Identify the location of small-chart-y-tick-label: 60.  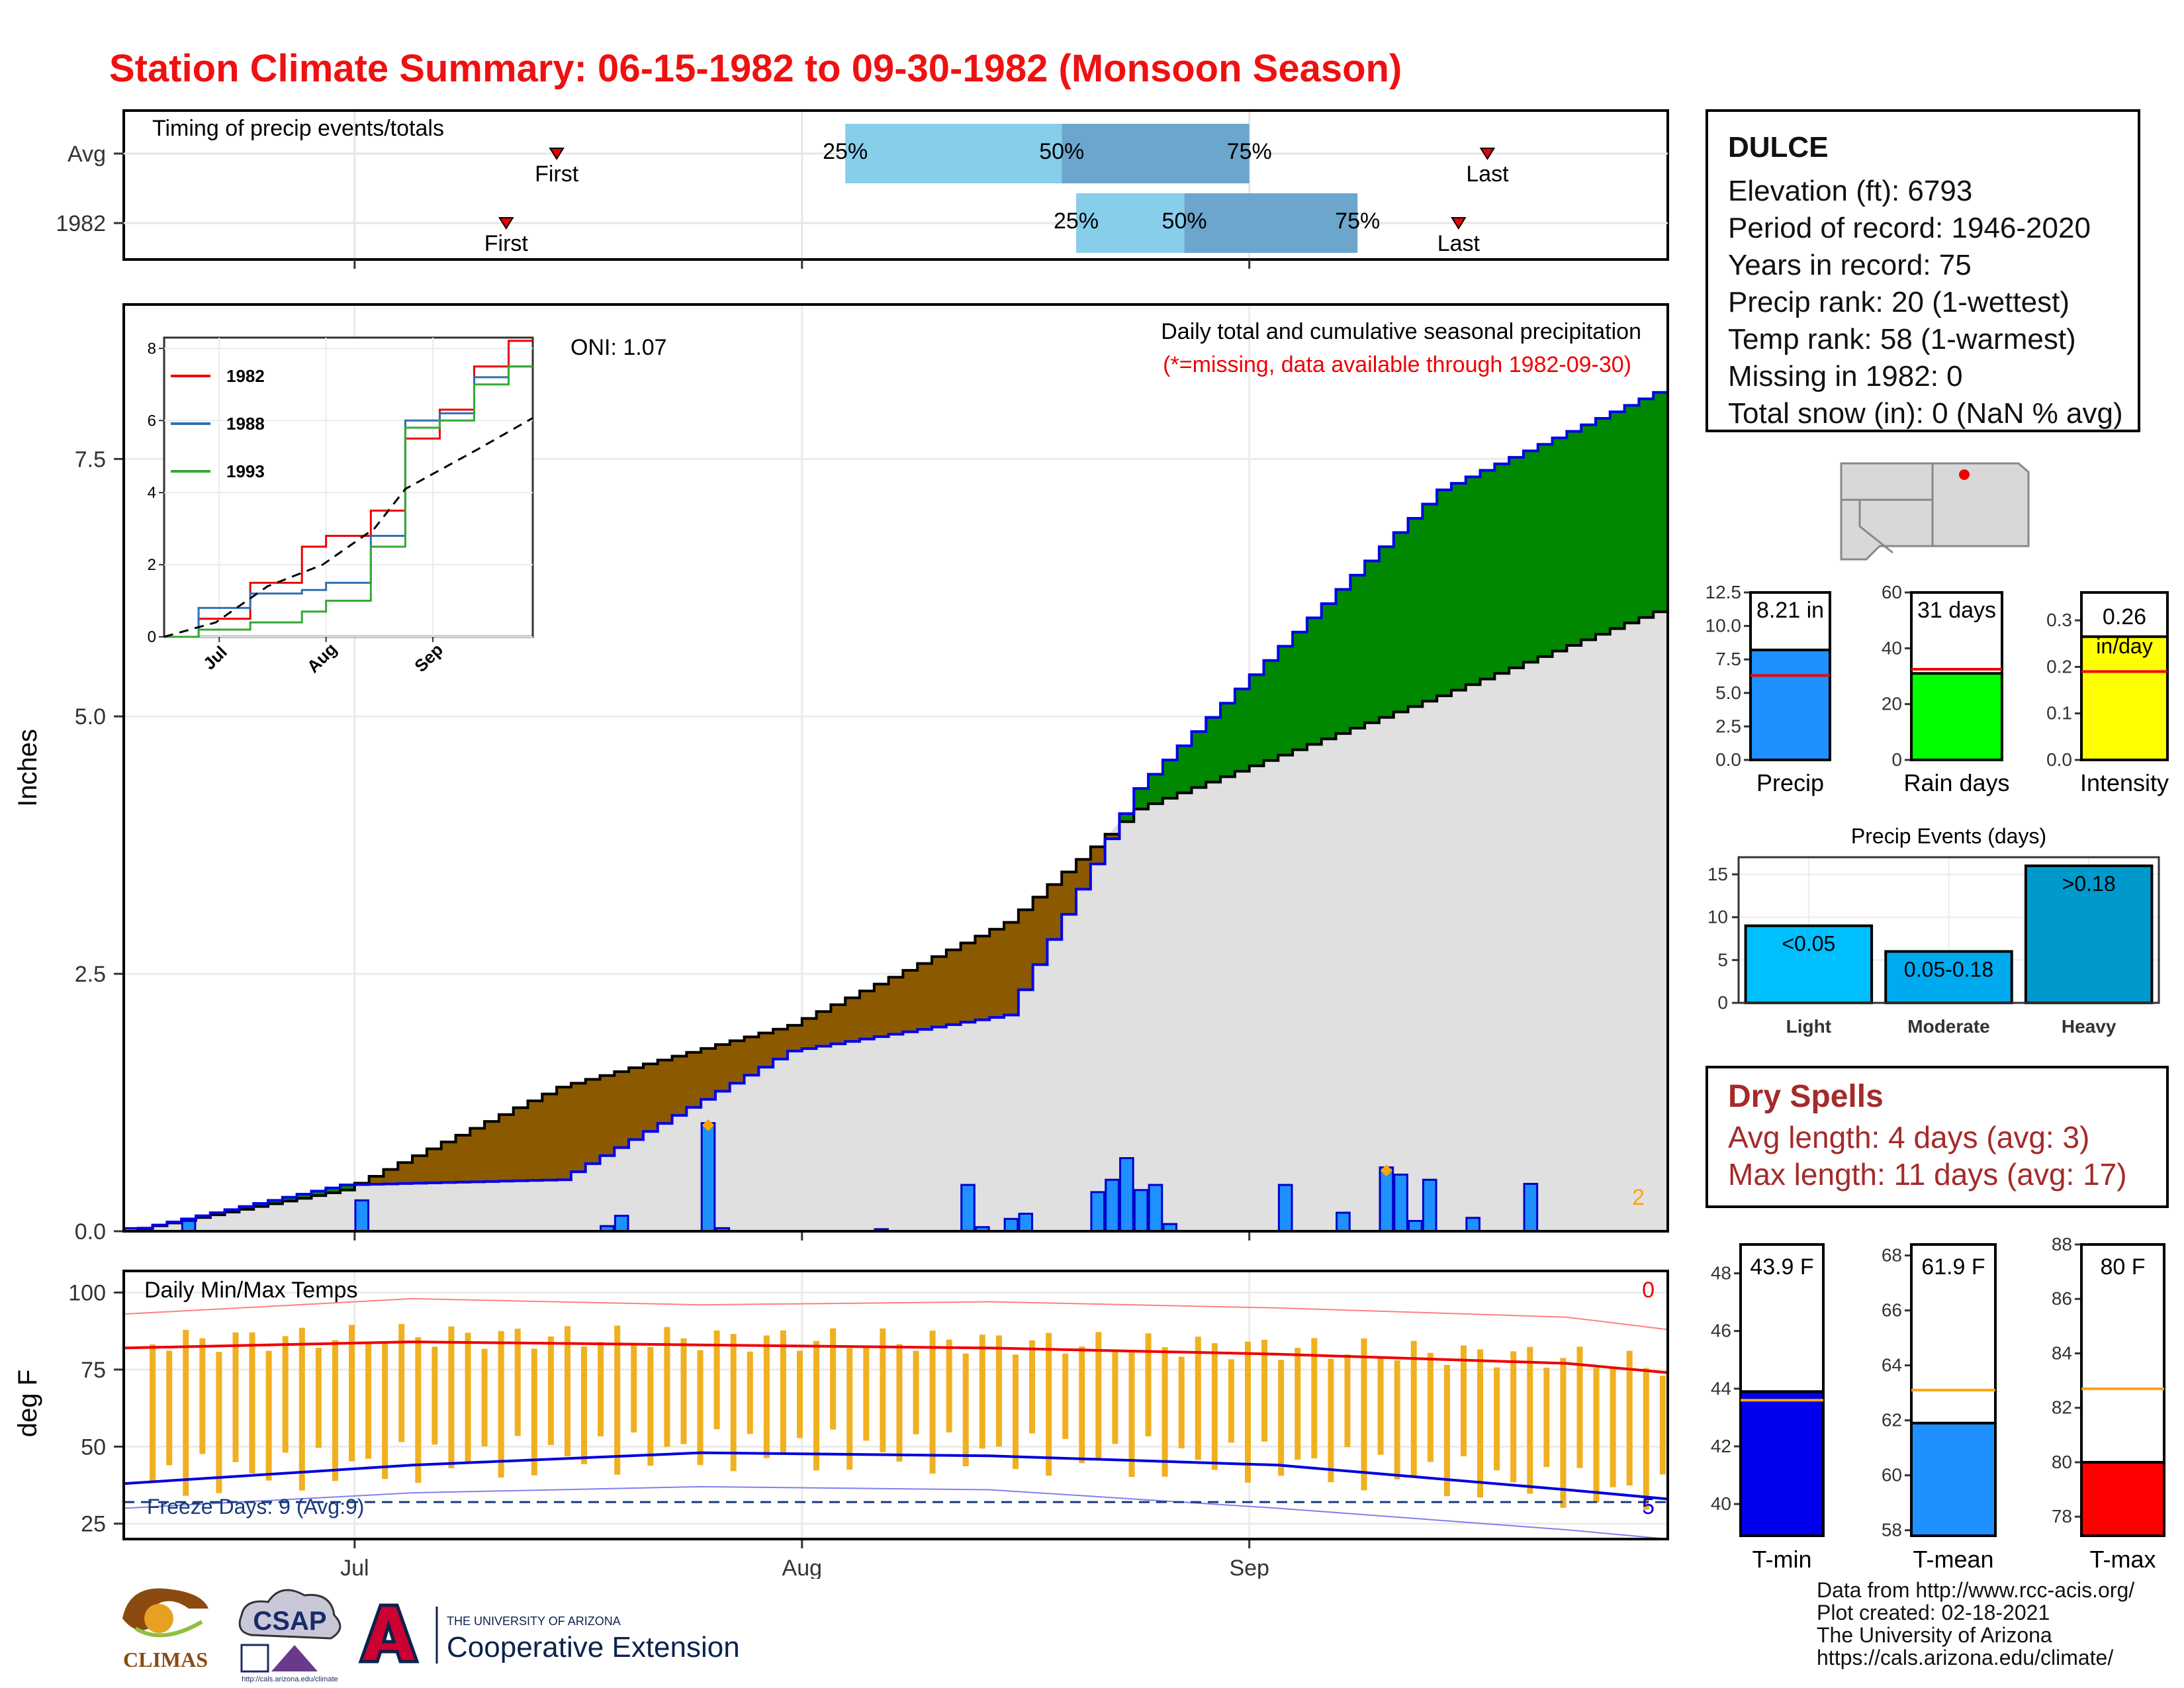
(1892, 1475).